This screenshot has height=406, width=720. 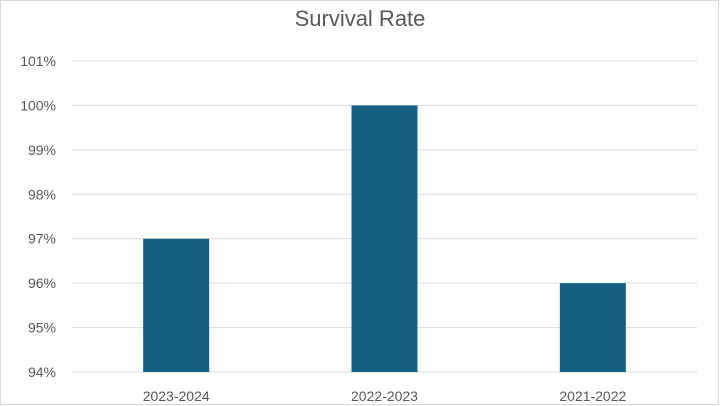 I want to click on y-tick-label: 99%, so click(x=42, y=150).